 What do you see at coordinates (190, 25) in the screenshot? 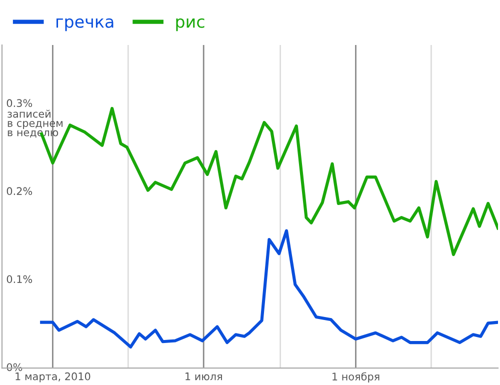
I see `legend-label: рис` at bounding box center [190, 25].